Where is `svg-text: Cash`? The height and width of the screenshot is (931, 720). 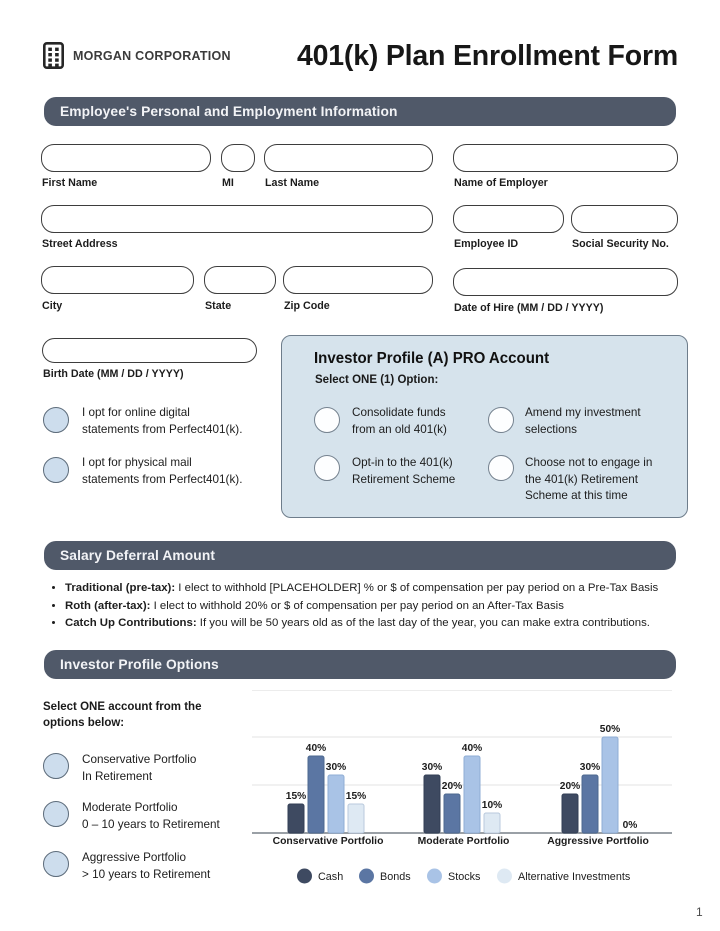 svg-text: Cash is located at coordinates (330, 877).